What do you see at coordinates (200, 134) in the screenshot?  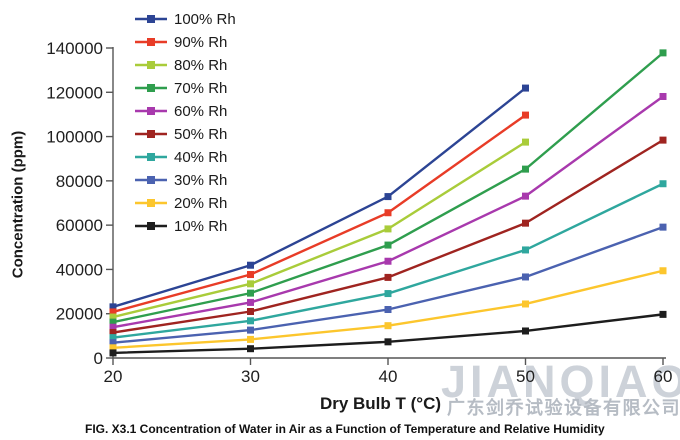 I see `legend-label: 50% Rh` at bounding box center [200, 134].